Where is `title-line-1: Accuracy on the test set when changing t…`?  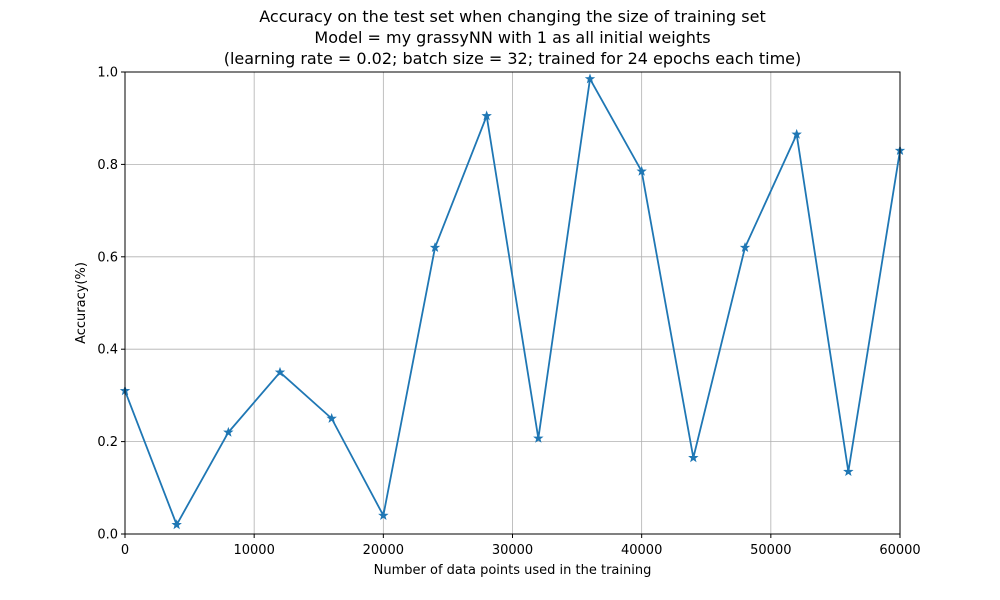 title-line-1: Accuracy on the test set when changing t… is located at coordinates (512, 16).